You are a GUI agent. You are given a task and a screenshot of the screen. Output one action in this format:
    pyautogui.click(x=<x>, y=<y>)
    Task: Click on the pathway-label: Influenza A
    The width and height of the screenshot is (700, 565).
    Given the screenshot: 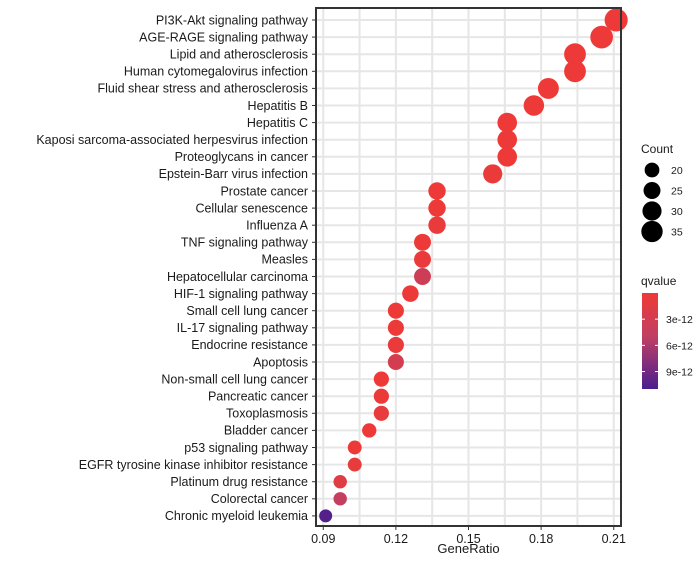 What is the action you would take?
    pyautogui.click(x=277, y=226)
    